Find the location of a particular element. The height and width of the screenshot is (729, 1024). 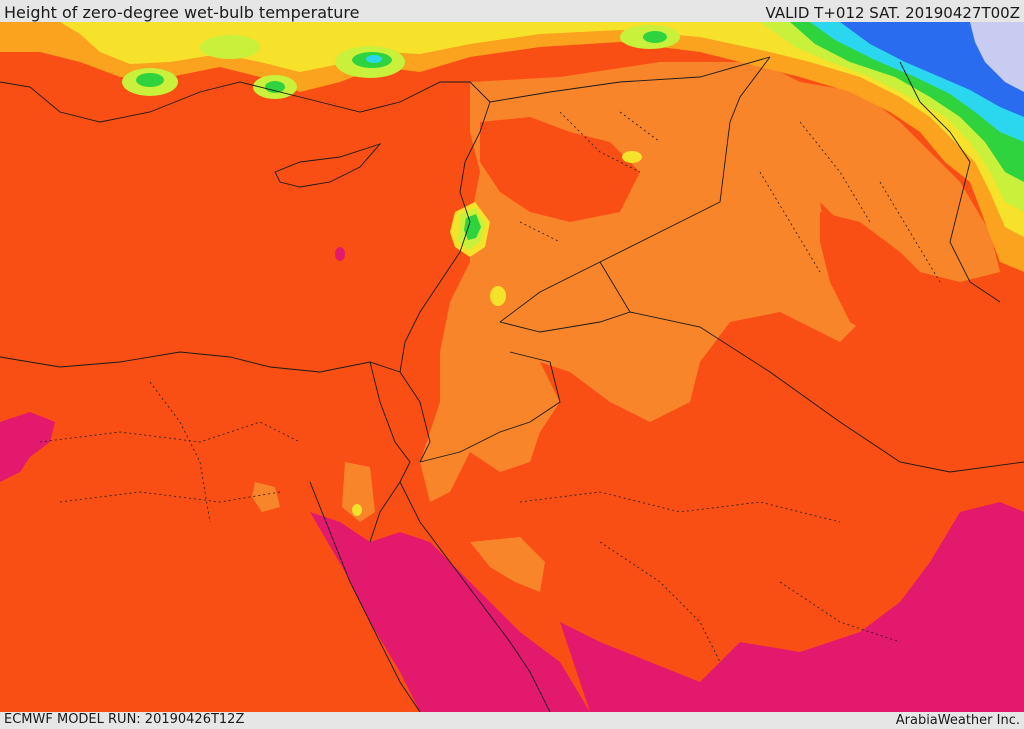

arabia-magenta is located at coordinates (792, 607).